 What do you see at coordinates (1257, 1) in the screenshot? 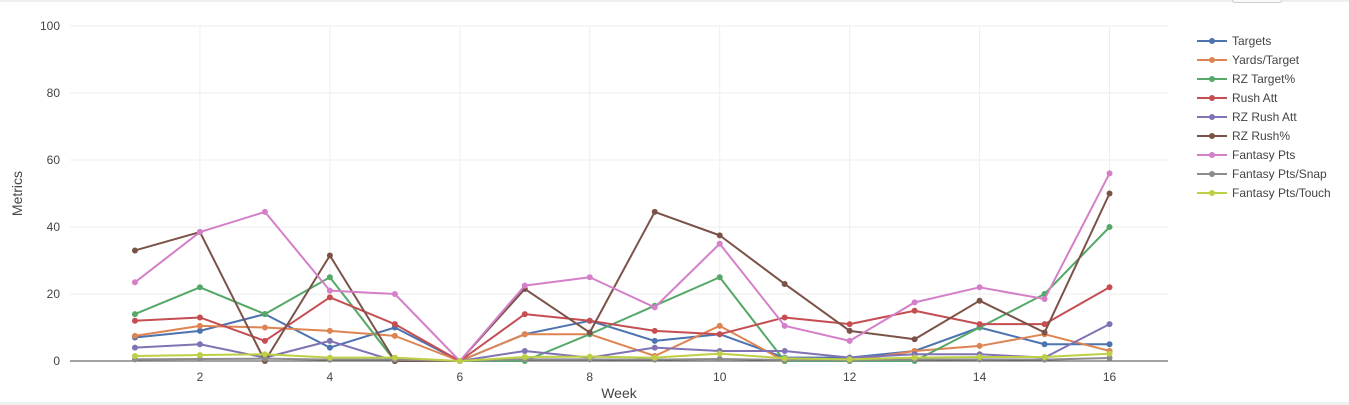
I see `toolbar-button` at bounding box center [1257, 1].